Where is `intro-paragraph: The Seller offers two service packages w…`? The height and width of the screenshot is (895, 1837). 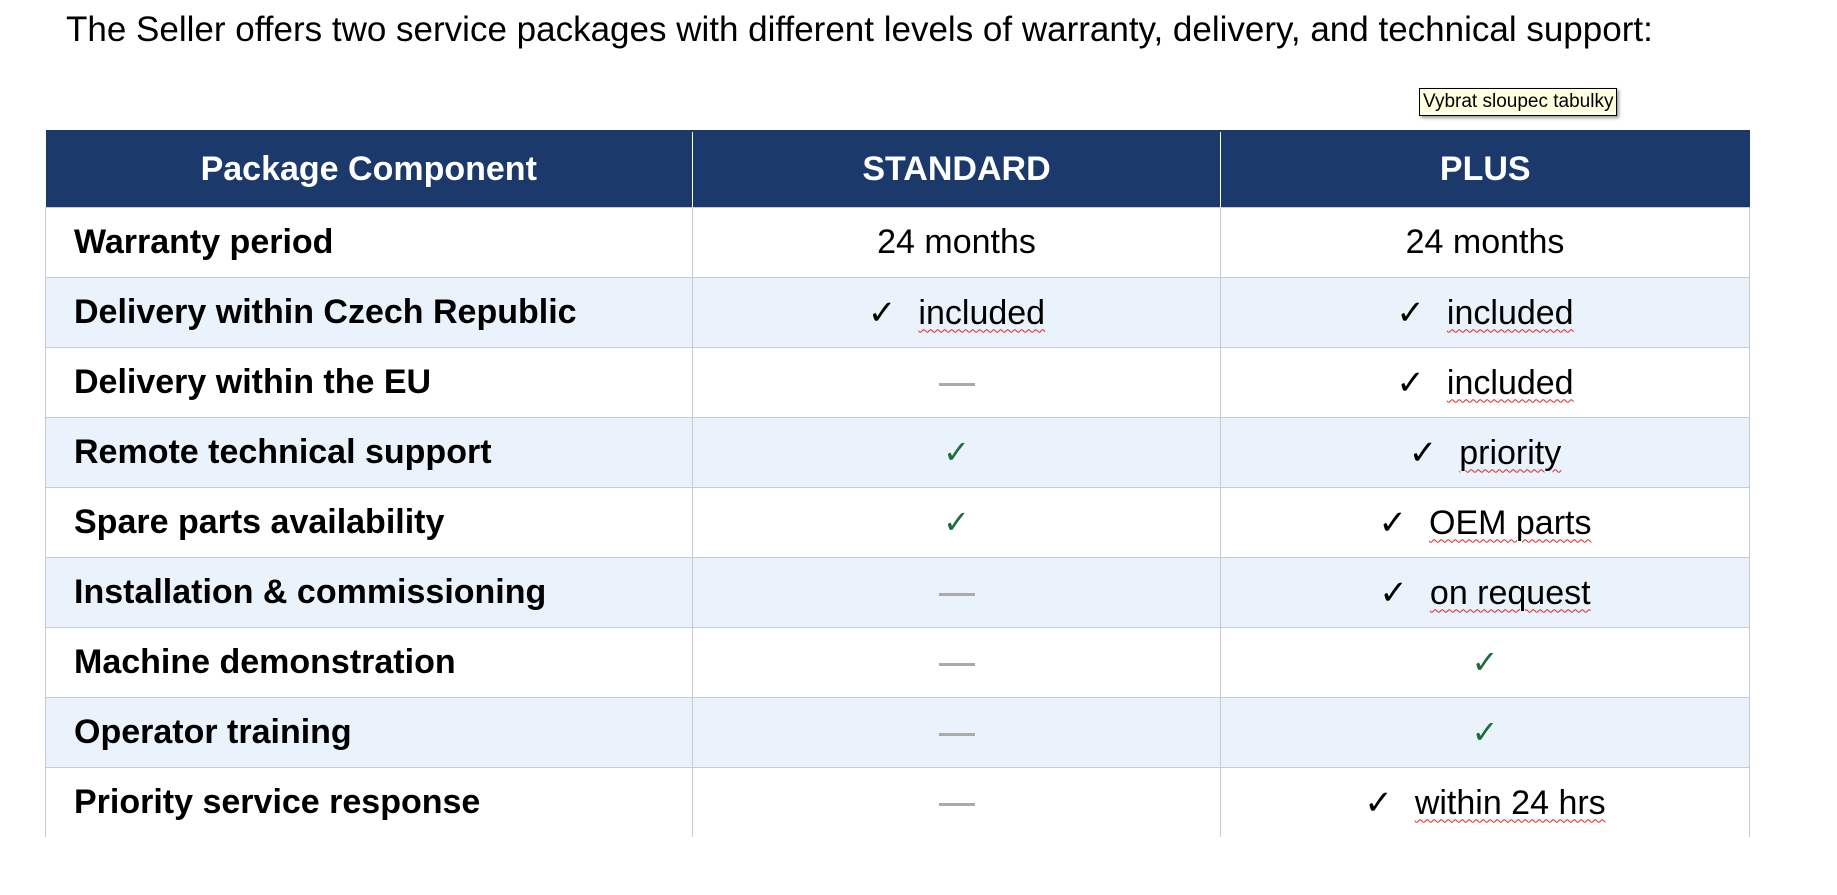 intro-paragraph: The Seller offers two service packages w… is located at coordinates (859, 29).